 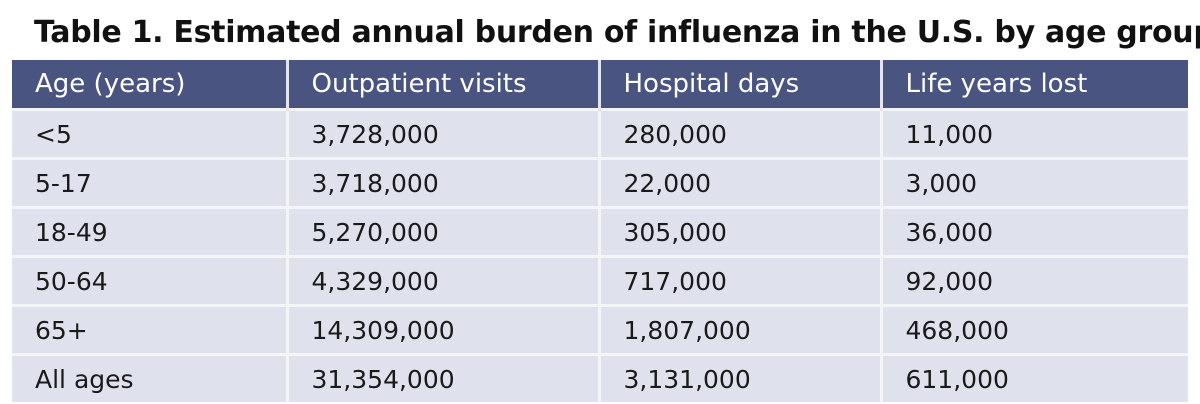 I want to click on header-hospital-days: Hospital days, so click(x=741, y=85).